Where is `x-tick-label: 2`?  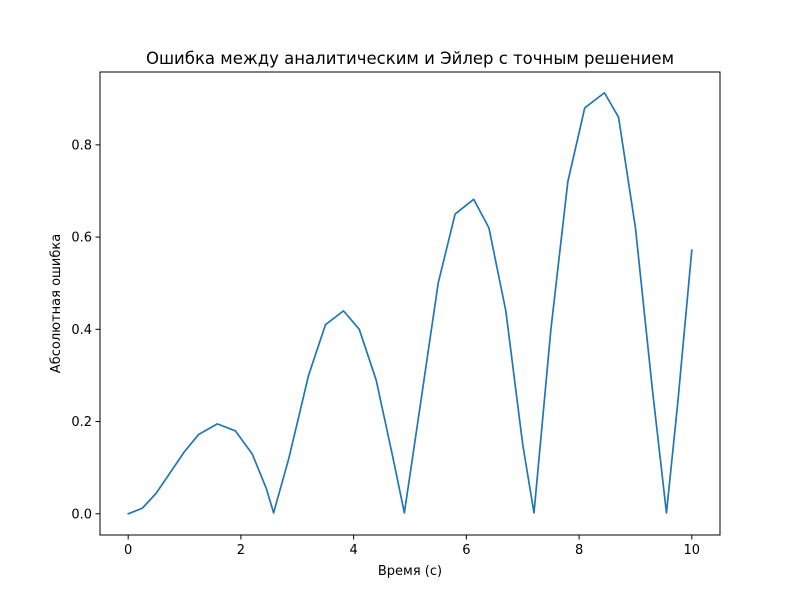 x-tick-label: 2 is located at coordinates (241, 550).